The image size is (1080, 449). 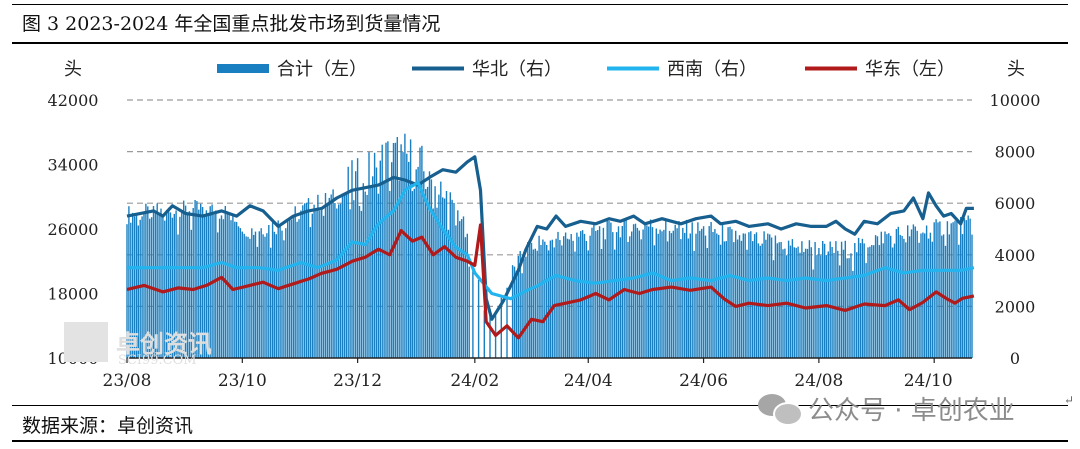 I want to click on right-tick-label: 6000, so click(x=1015, y=203).